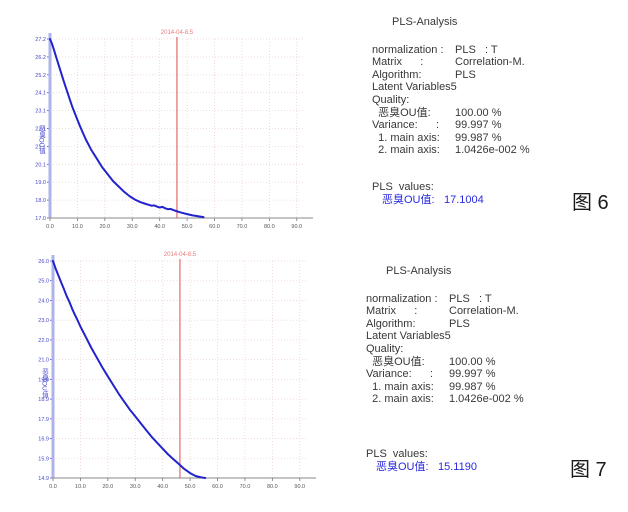 Image resolution: width=628 pixels, height=512 pixels. Describe the element at coordinates (43, 400) in the screenshot. I see `y-tick-label: 18.9` at that location.